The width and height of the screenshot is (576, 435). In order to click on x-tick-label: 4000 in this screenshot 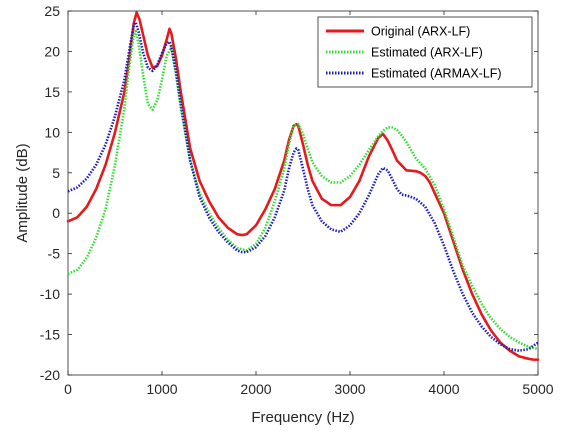, I will do `click(443, 389)`.